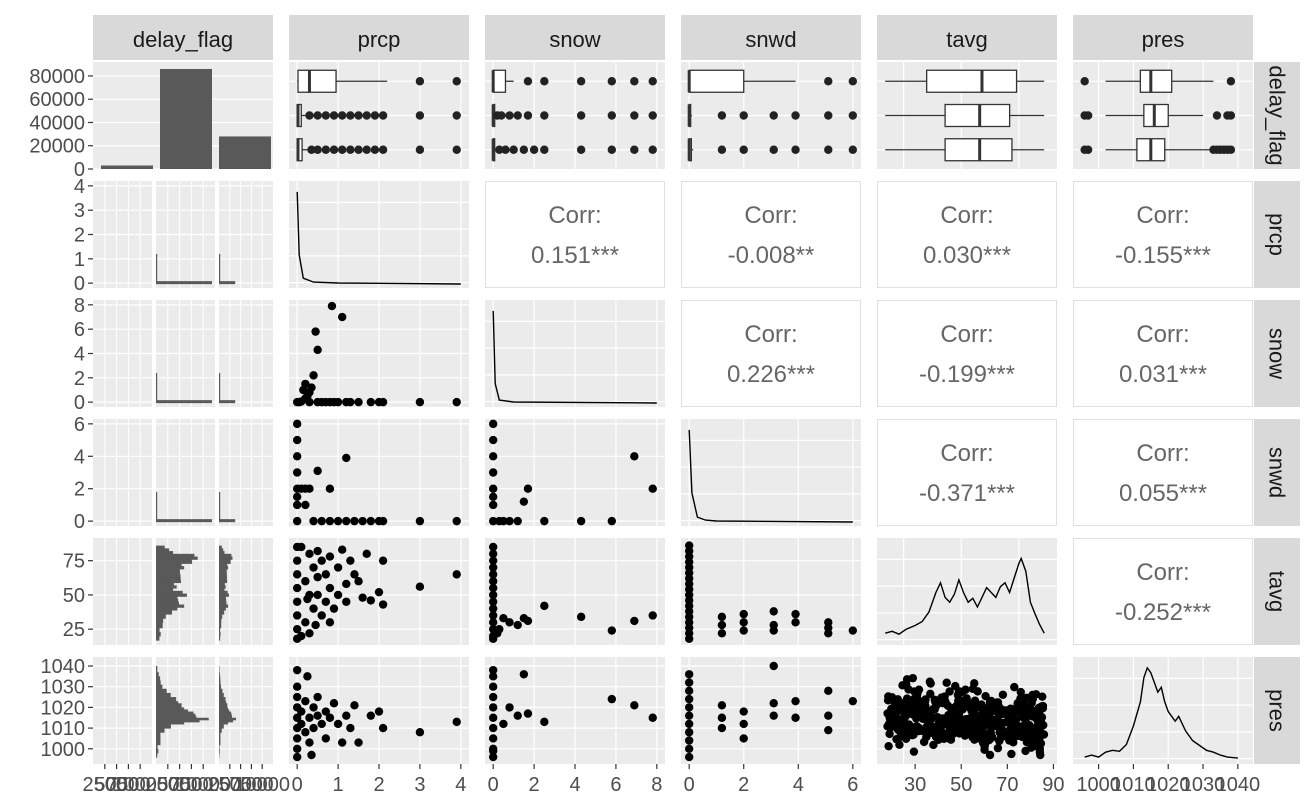 The width and height of the screenshot is (1314, 812). Describe the element at coordinates (716, 81) in the screenshot. I see `box` at that location.